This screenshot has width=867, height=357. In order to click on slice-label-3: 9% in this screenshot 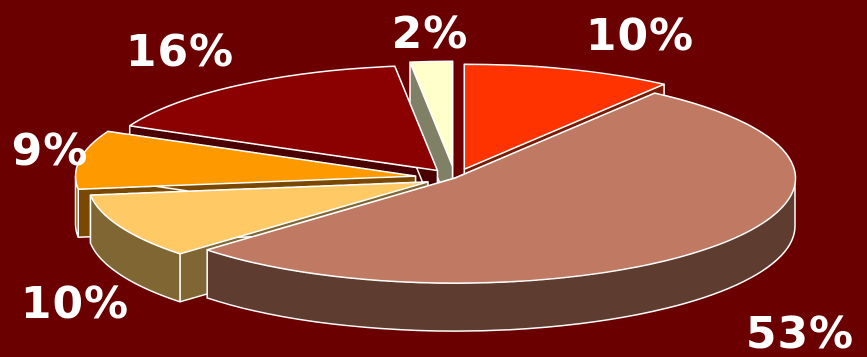, I will do `click(50, 150)`.